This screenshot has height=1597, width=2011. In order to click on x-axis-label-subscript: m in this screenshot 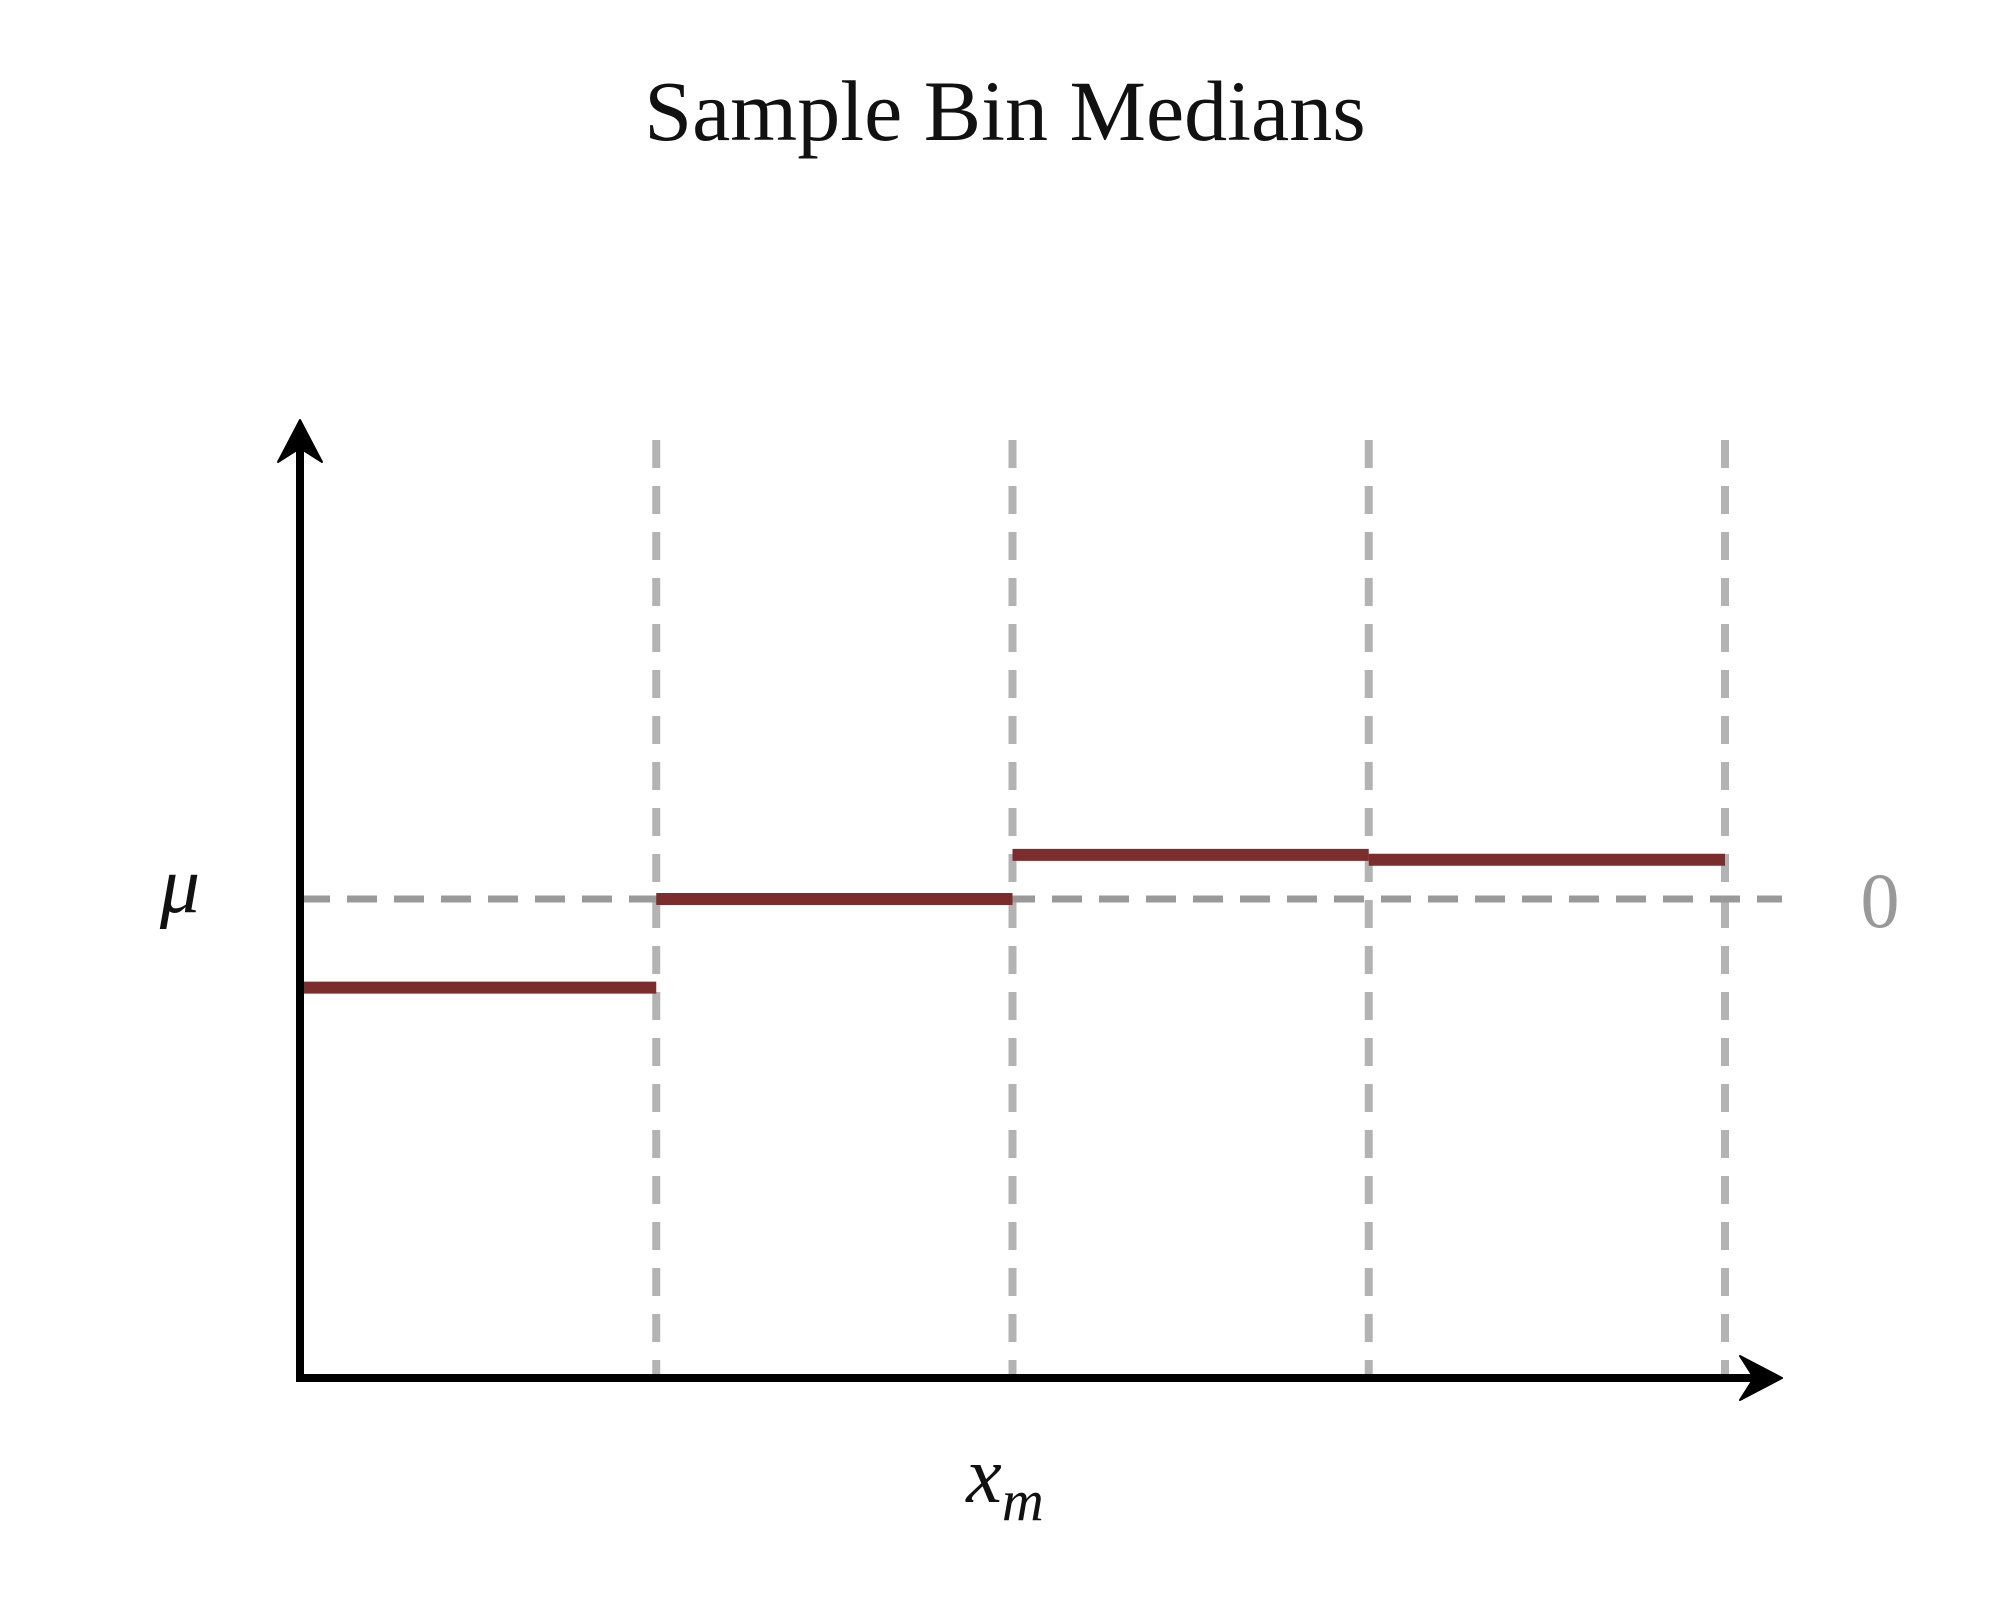, I will do `click(1023, 1500)`.